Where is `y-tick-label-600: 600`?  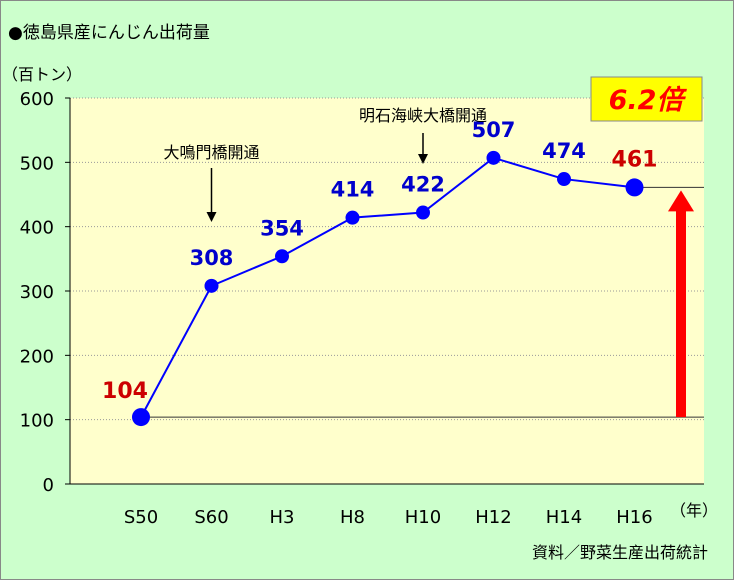
y-tick-label-600: 600 is located at coordinates (37, 99).